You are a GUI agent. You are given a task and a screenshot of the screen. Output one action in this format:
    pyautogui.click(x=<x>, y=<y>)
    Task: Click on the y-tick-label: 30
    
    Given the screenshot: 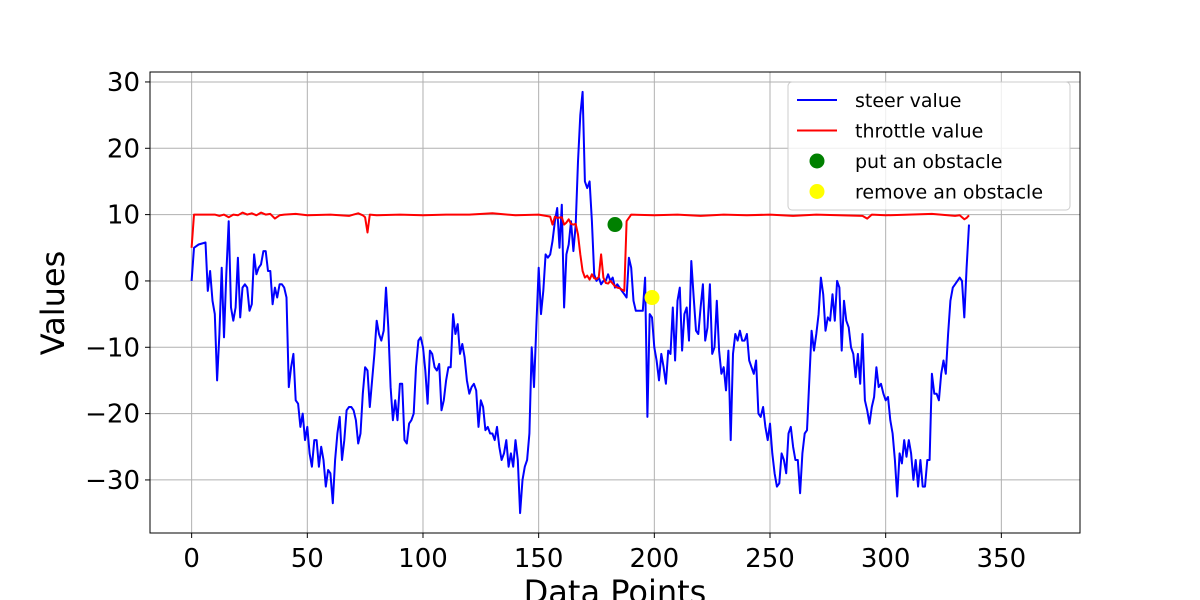 What is the action you would take?
    pyautogui.click(x=123, y=83)
    